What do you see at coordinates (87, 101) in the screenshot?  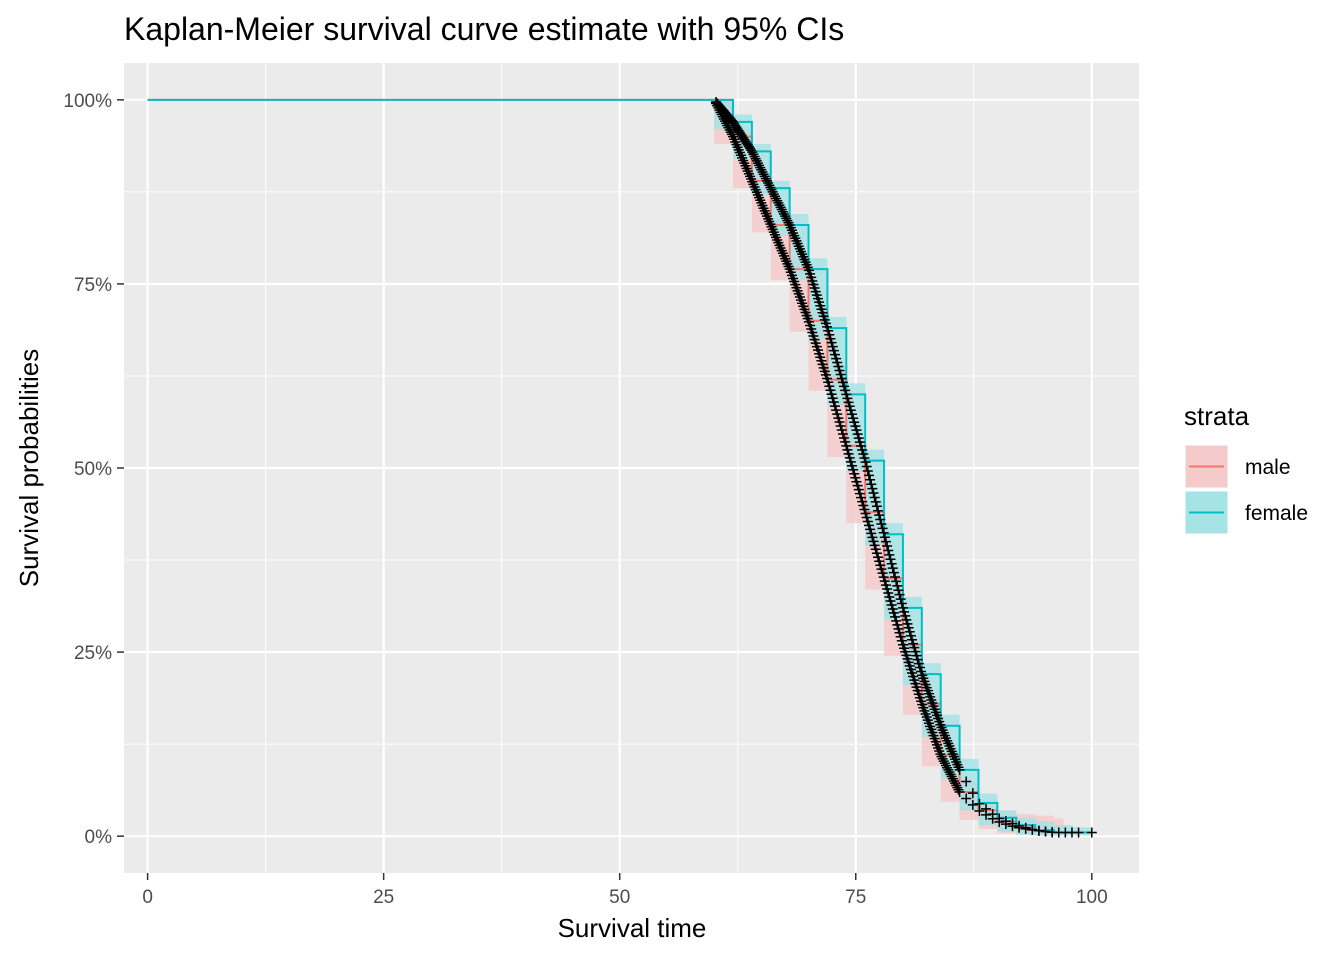 I see `y-tick-label: 100%` at bounding box center [87, 101].